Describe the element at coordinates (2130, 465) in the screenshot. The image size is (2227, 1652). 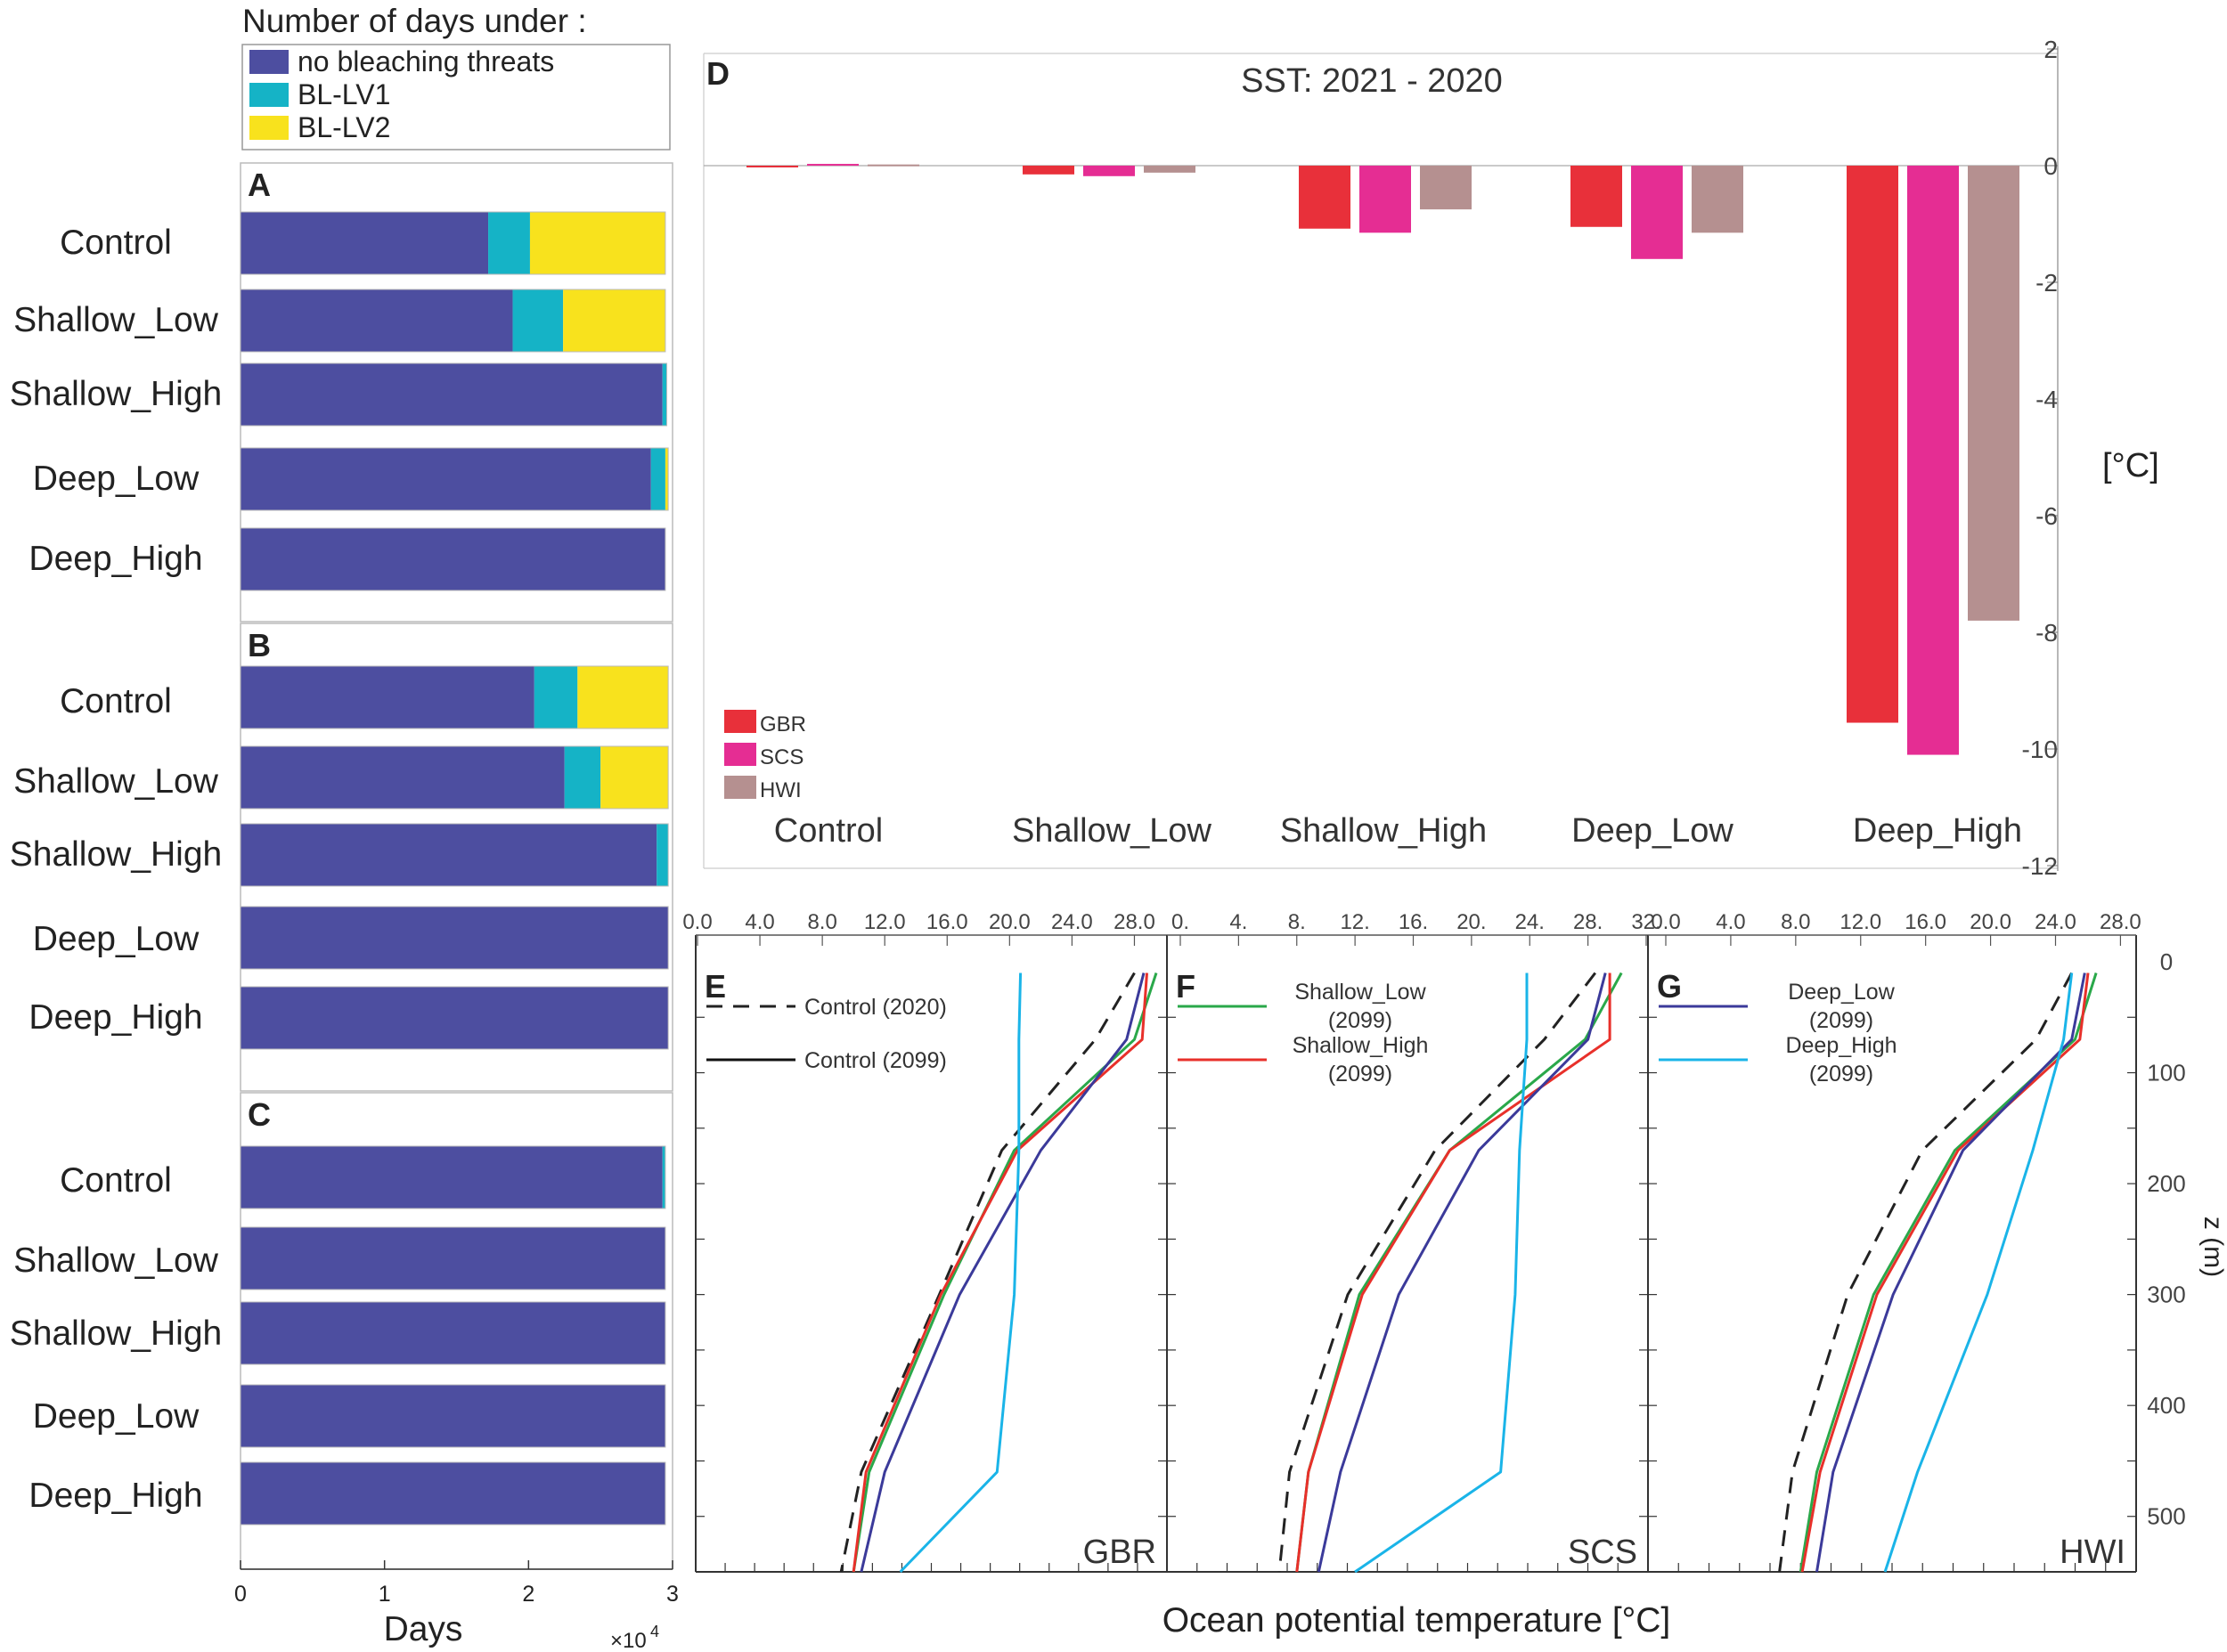
I see `y-axis-label: [°C]` at that location.